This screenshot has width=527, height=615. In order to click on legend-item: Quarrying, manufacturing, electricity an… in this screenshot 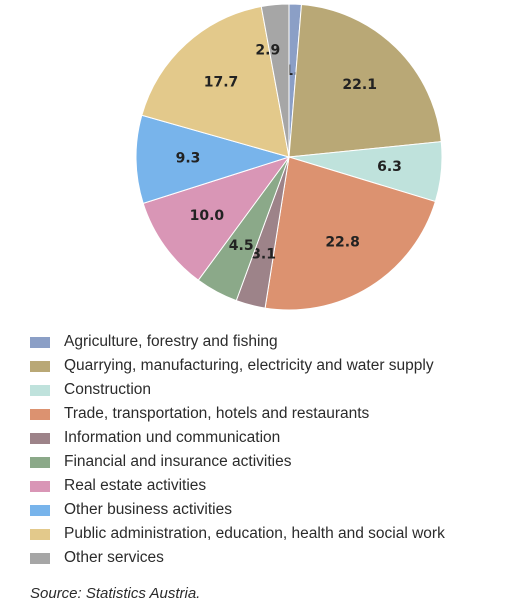, I will do `click(237, 366)`.